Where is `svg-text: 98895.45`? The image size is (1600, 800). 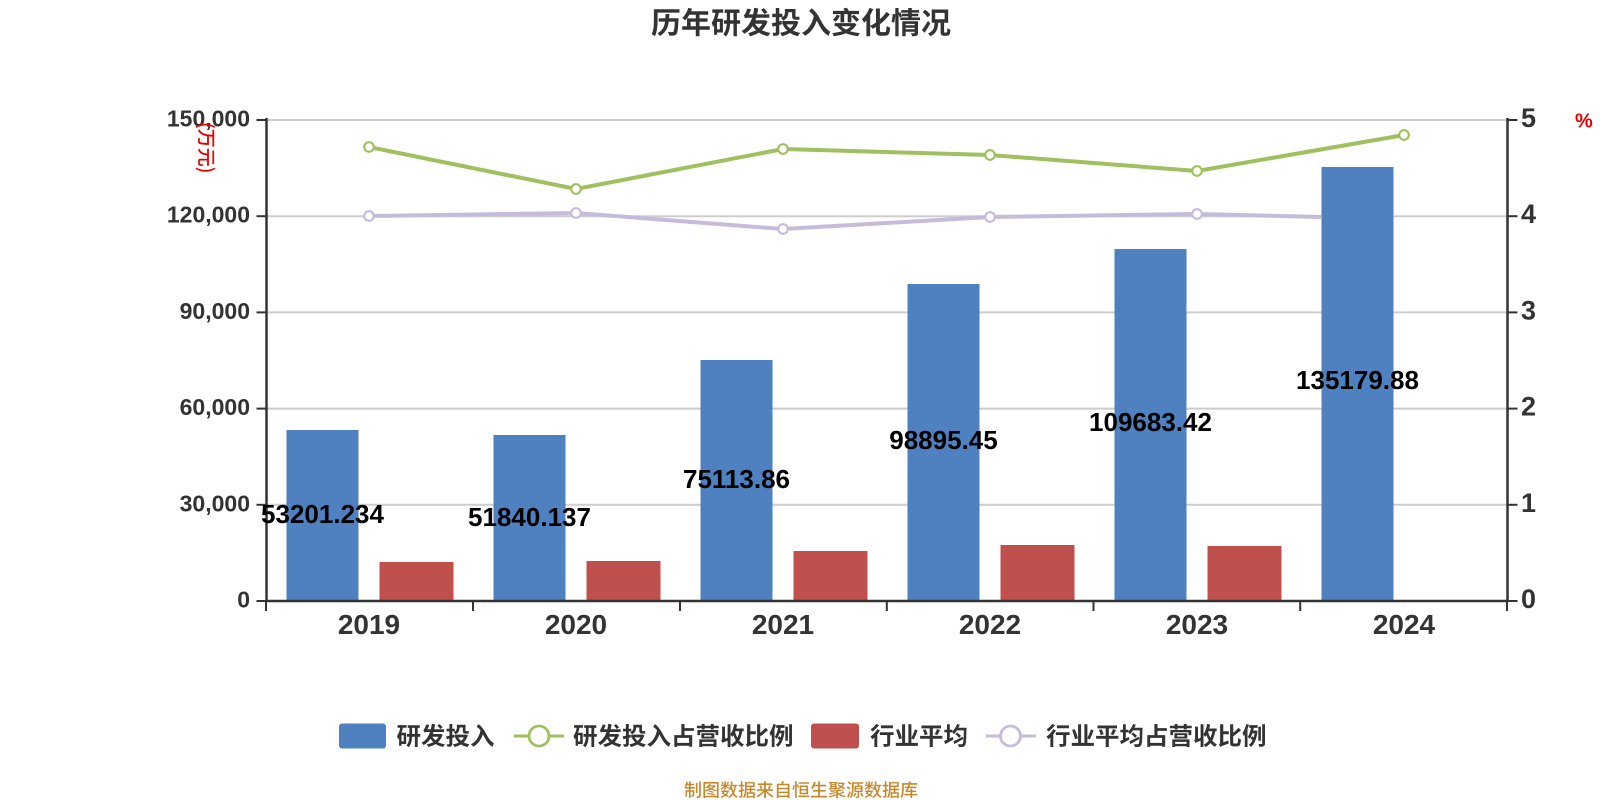
svg-text: 98895.45 is located at coordinates (943, 440).